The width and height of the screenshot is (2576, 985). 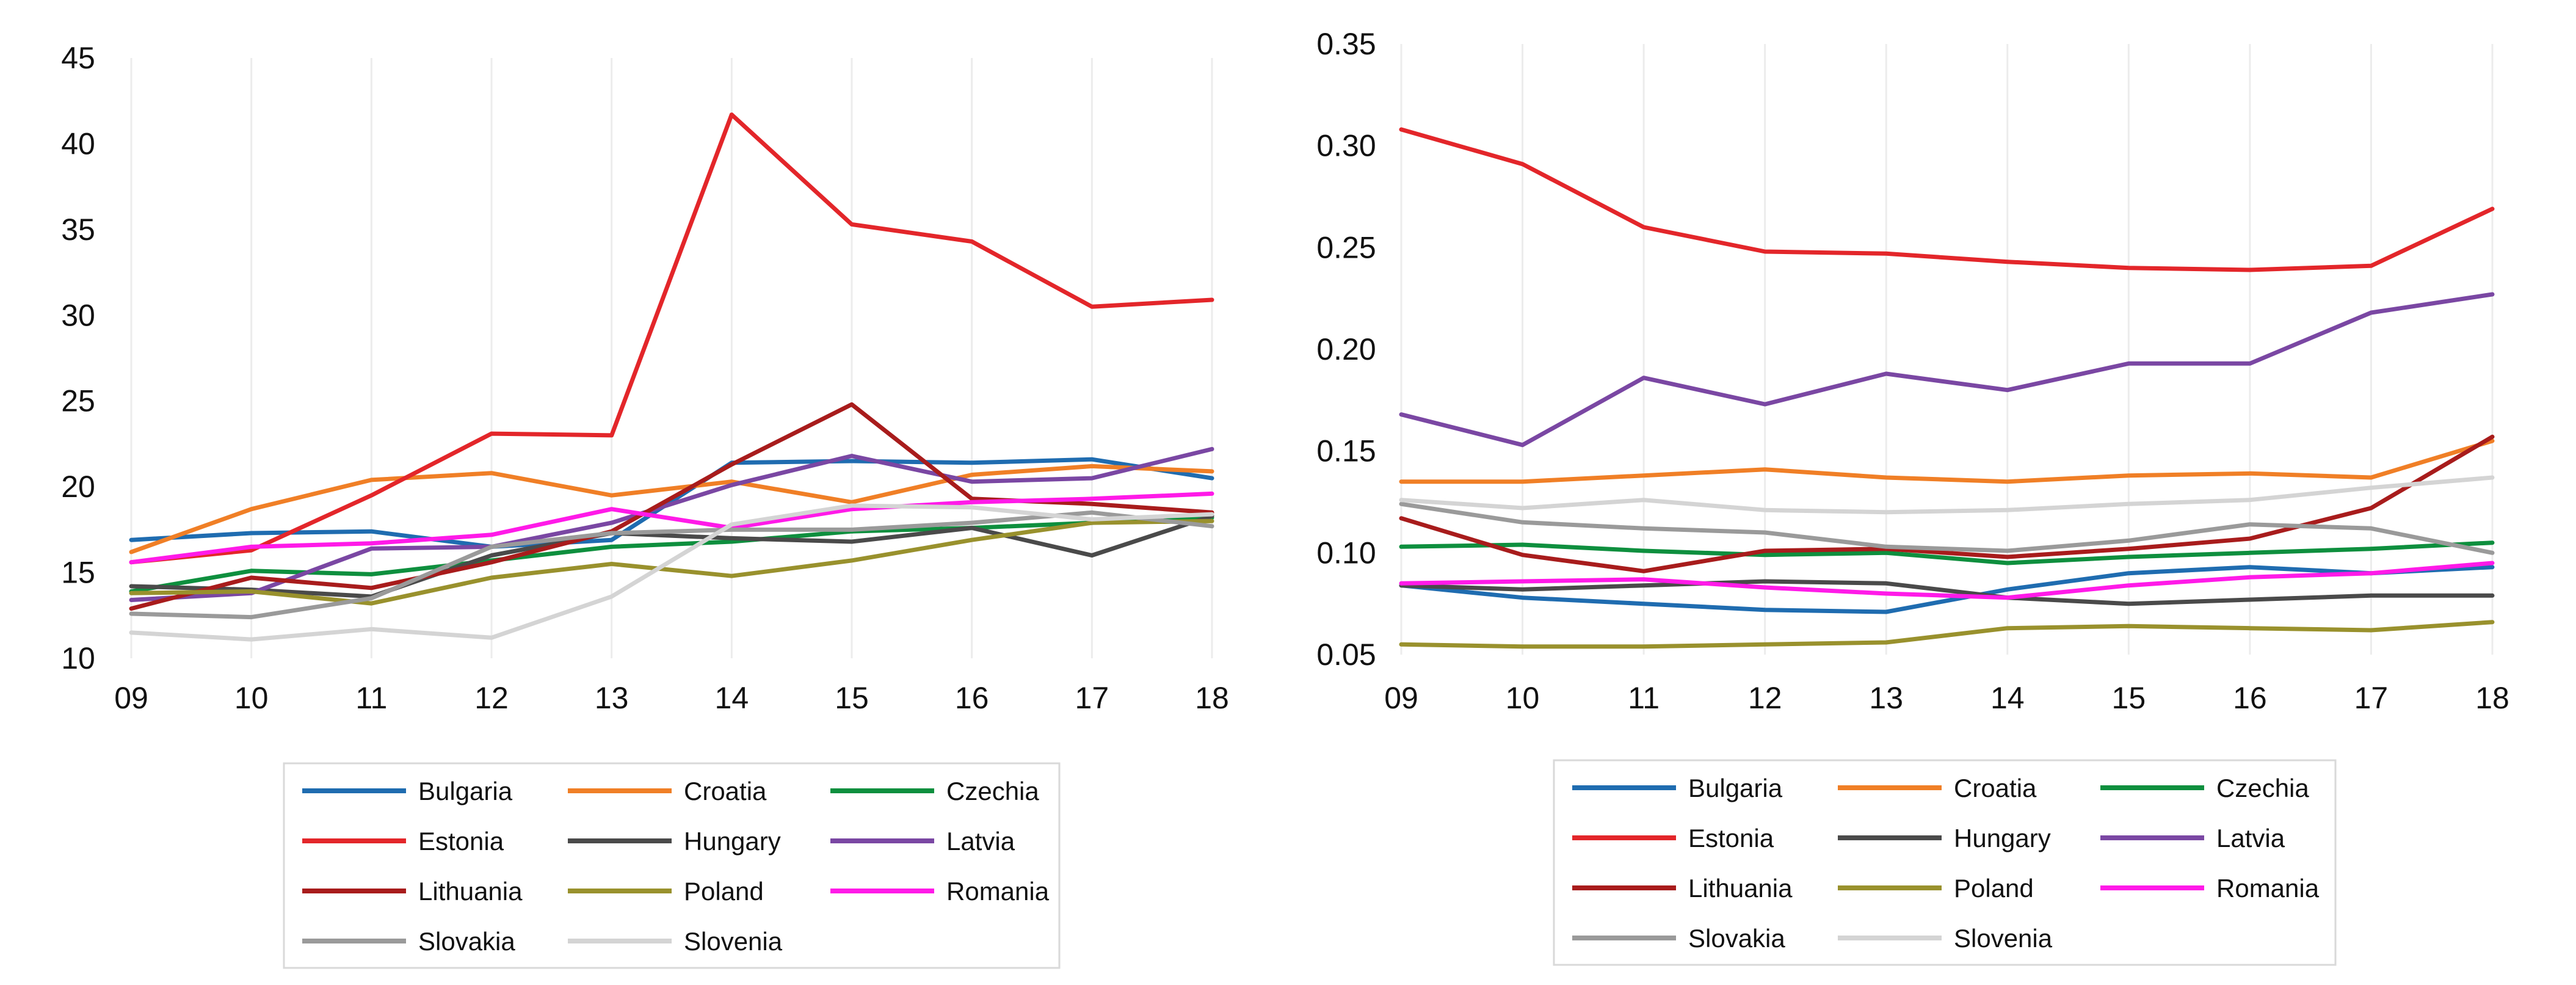 What do you see at coordinates (408, 941) in the screenshot?
I see `legend-item-slovakia: Slovakia` at bounding box center [408, 941].